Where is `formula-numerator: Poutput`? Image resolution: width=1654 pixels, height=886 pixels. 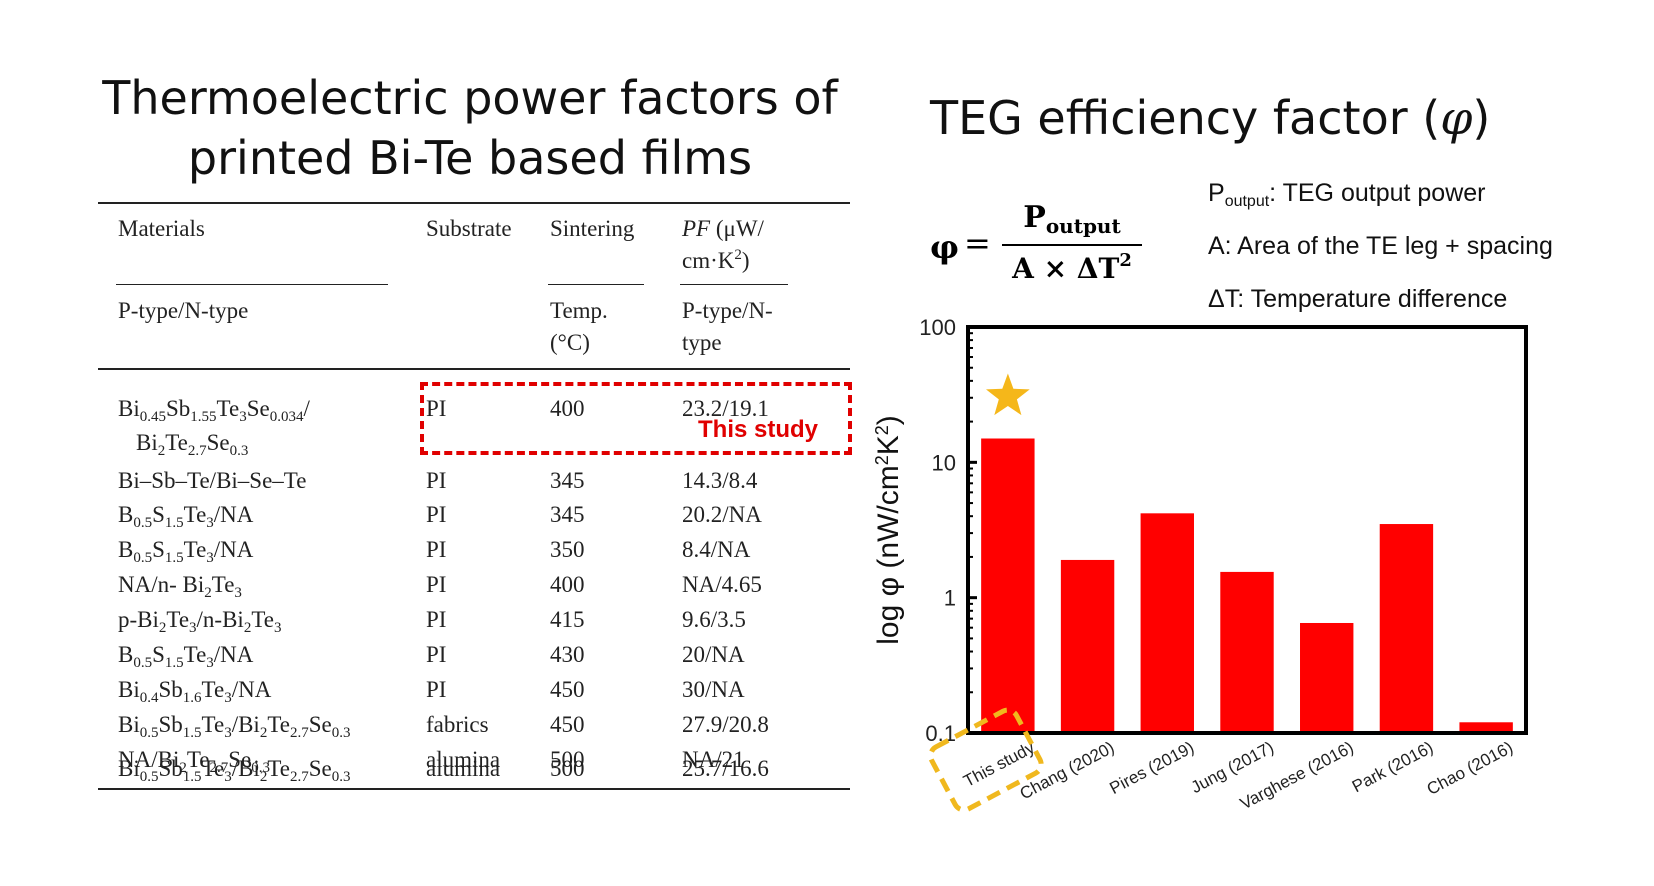
formula-numerator: Poutput is located at coordinates (1072, 219).